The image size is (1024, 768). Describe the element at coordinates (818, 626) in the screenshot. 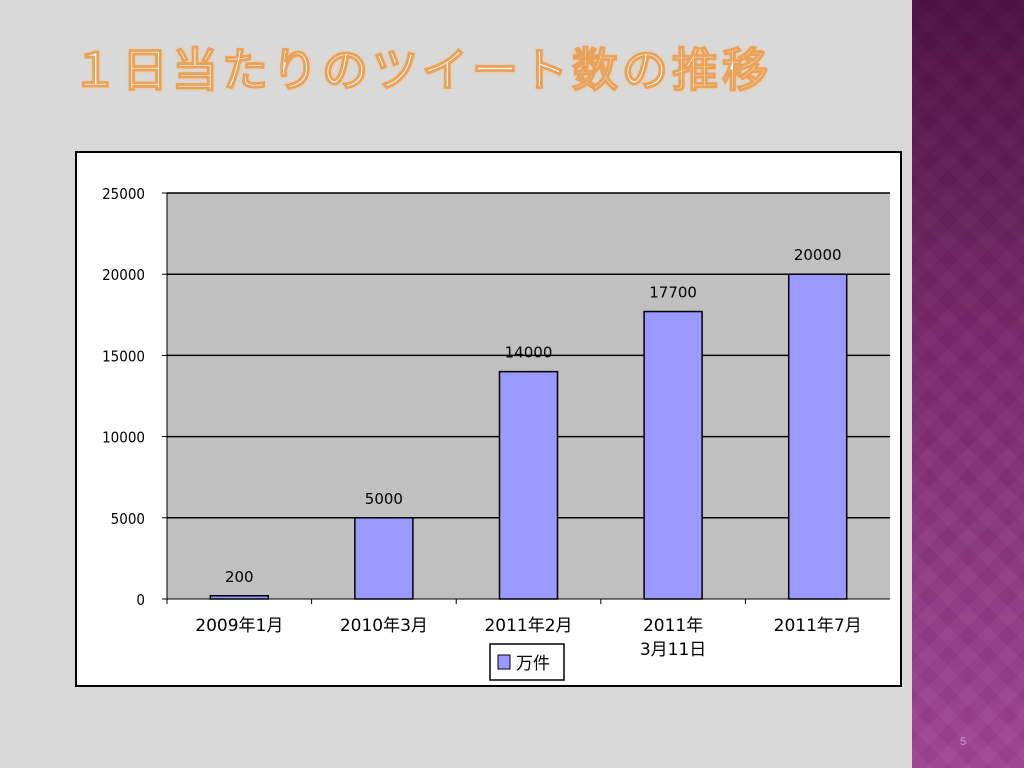

I see `x-category-label: 2011年7月` at that location.